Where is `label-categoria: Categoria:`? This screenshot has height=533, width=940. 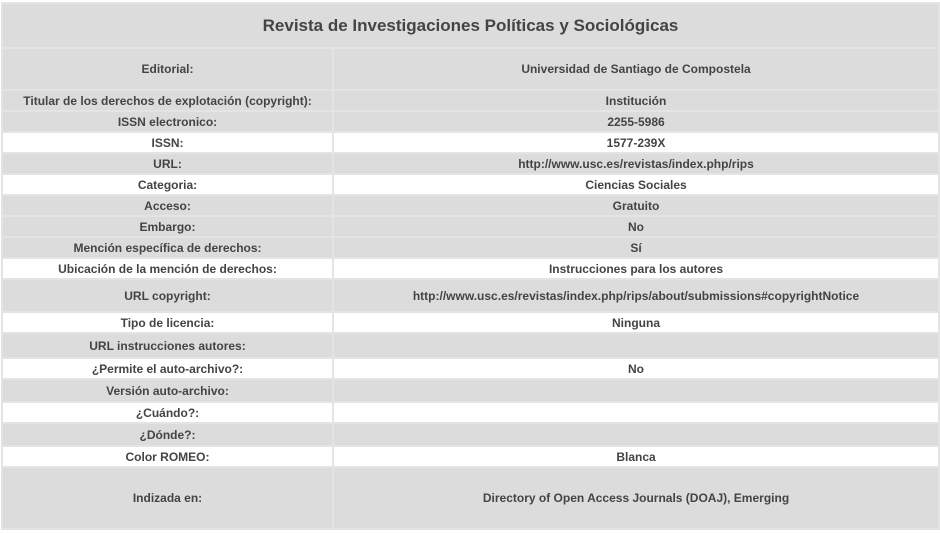 label-categoria: Categoria: is located at coordinates (167, 184).